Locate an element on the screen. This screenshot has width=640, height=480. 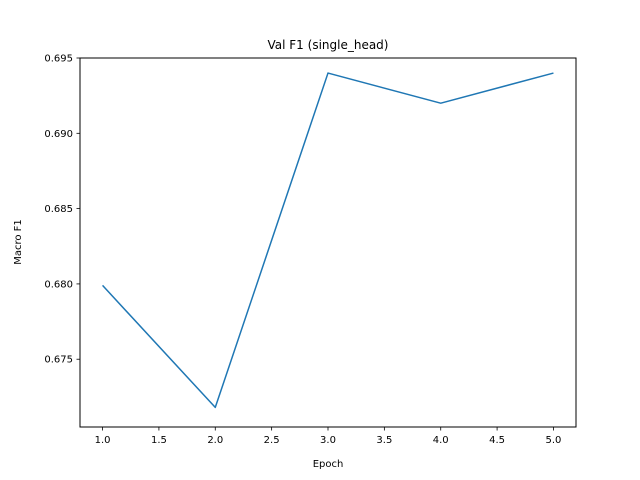
x-tick-label: 3.5 is located at coordinates (384, 440).